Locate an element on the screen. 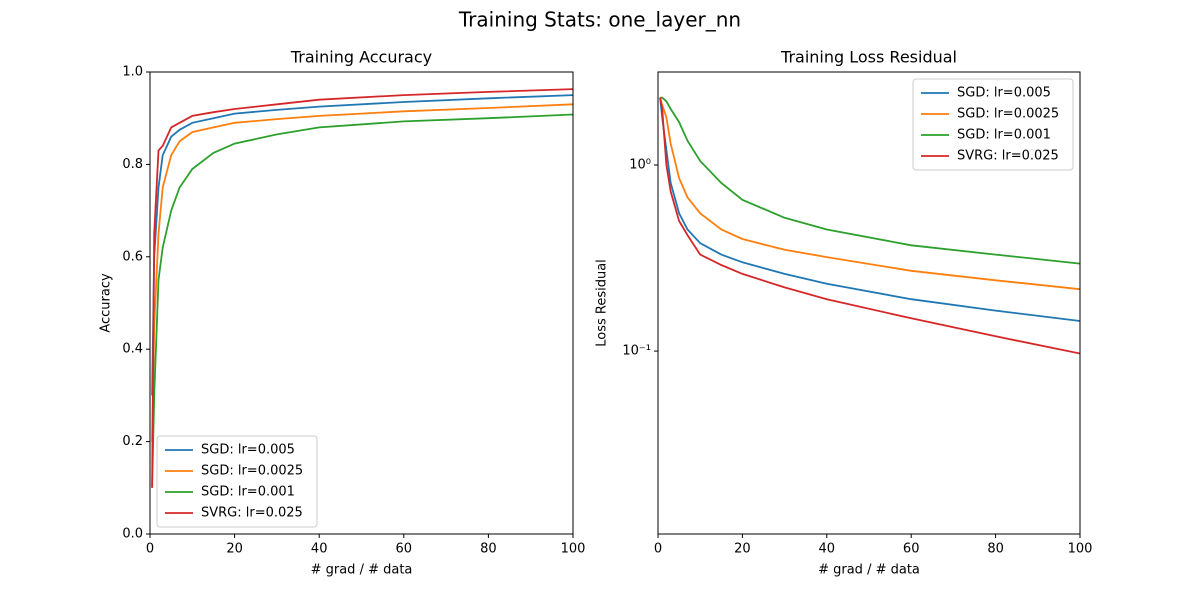 This screenshot has height=600, width=1200. subplot-title: Training Loss Residual is located at coordinates (868, 57).